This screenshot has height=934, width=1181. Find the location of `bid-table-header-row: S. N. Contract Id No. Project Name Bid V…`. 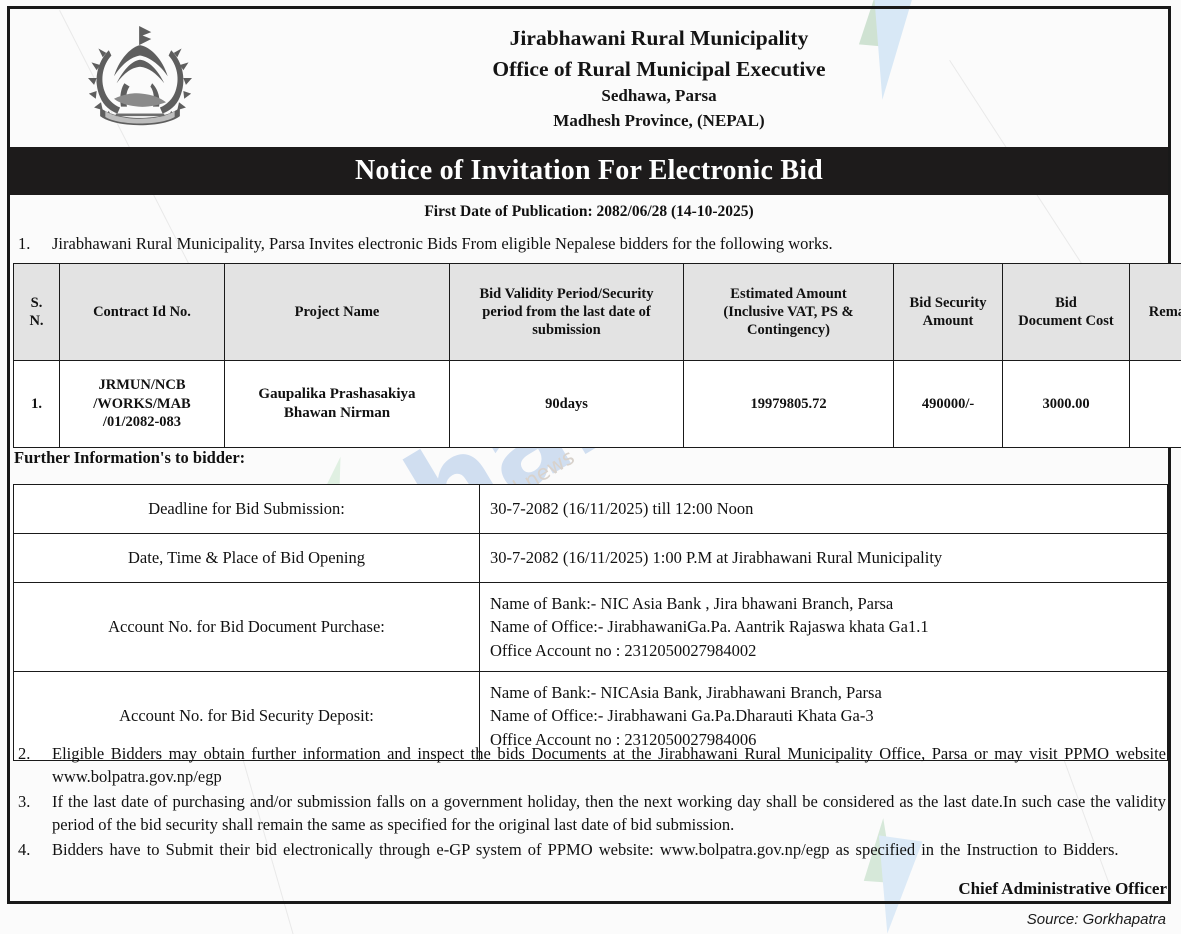

bid-table-header-row: S. N. Contract Id No. Project Name Bid V… is located at coordinates (597, 312).